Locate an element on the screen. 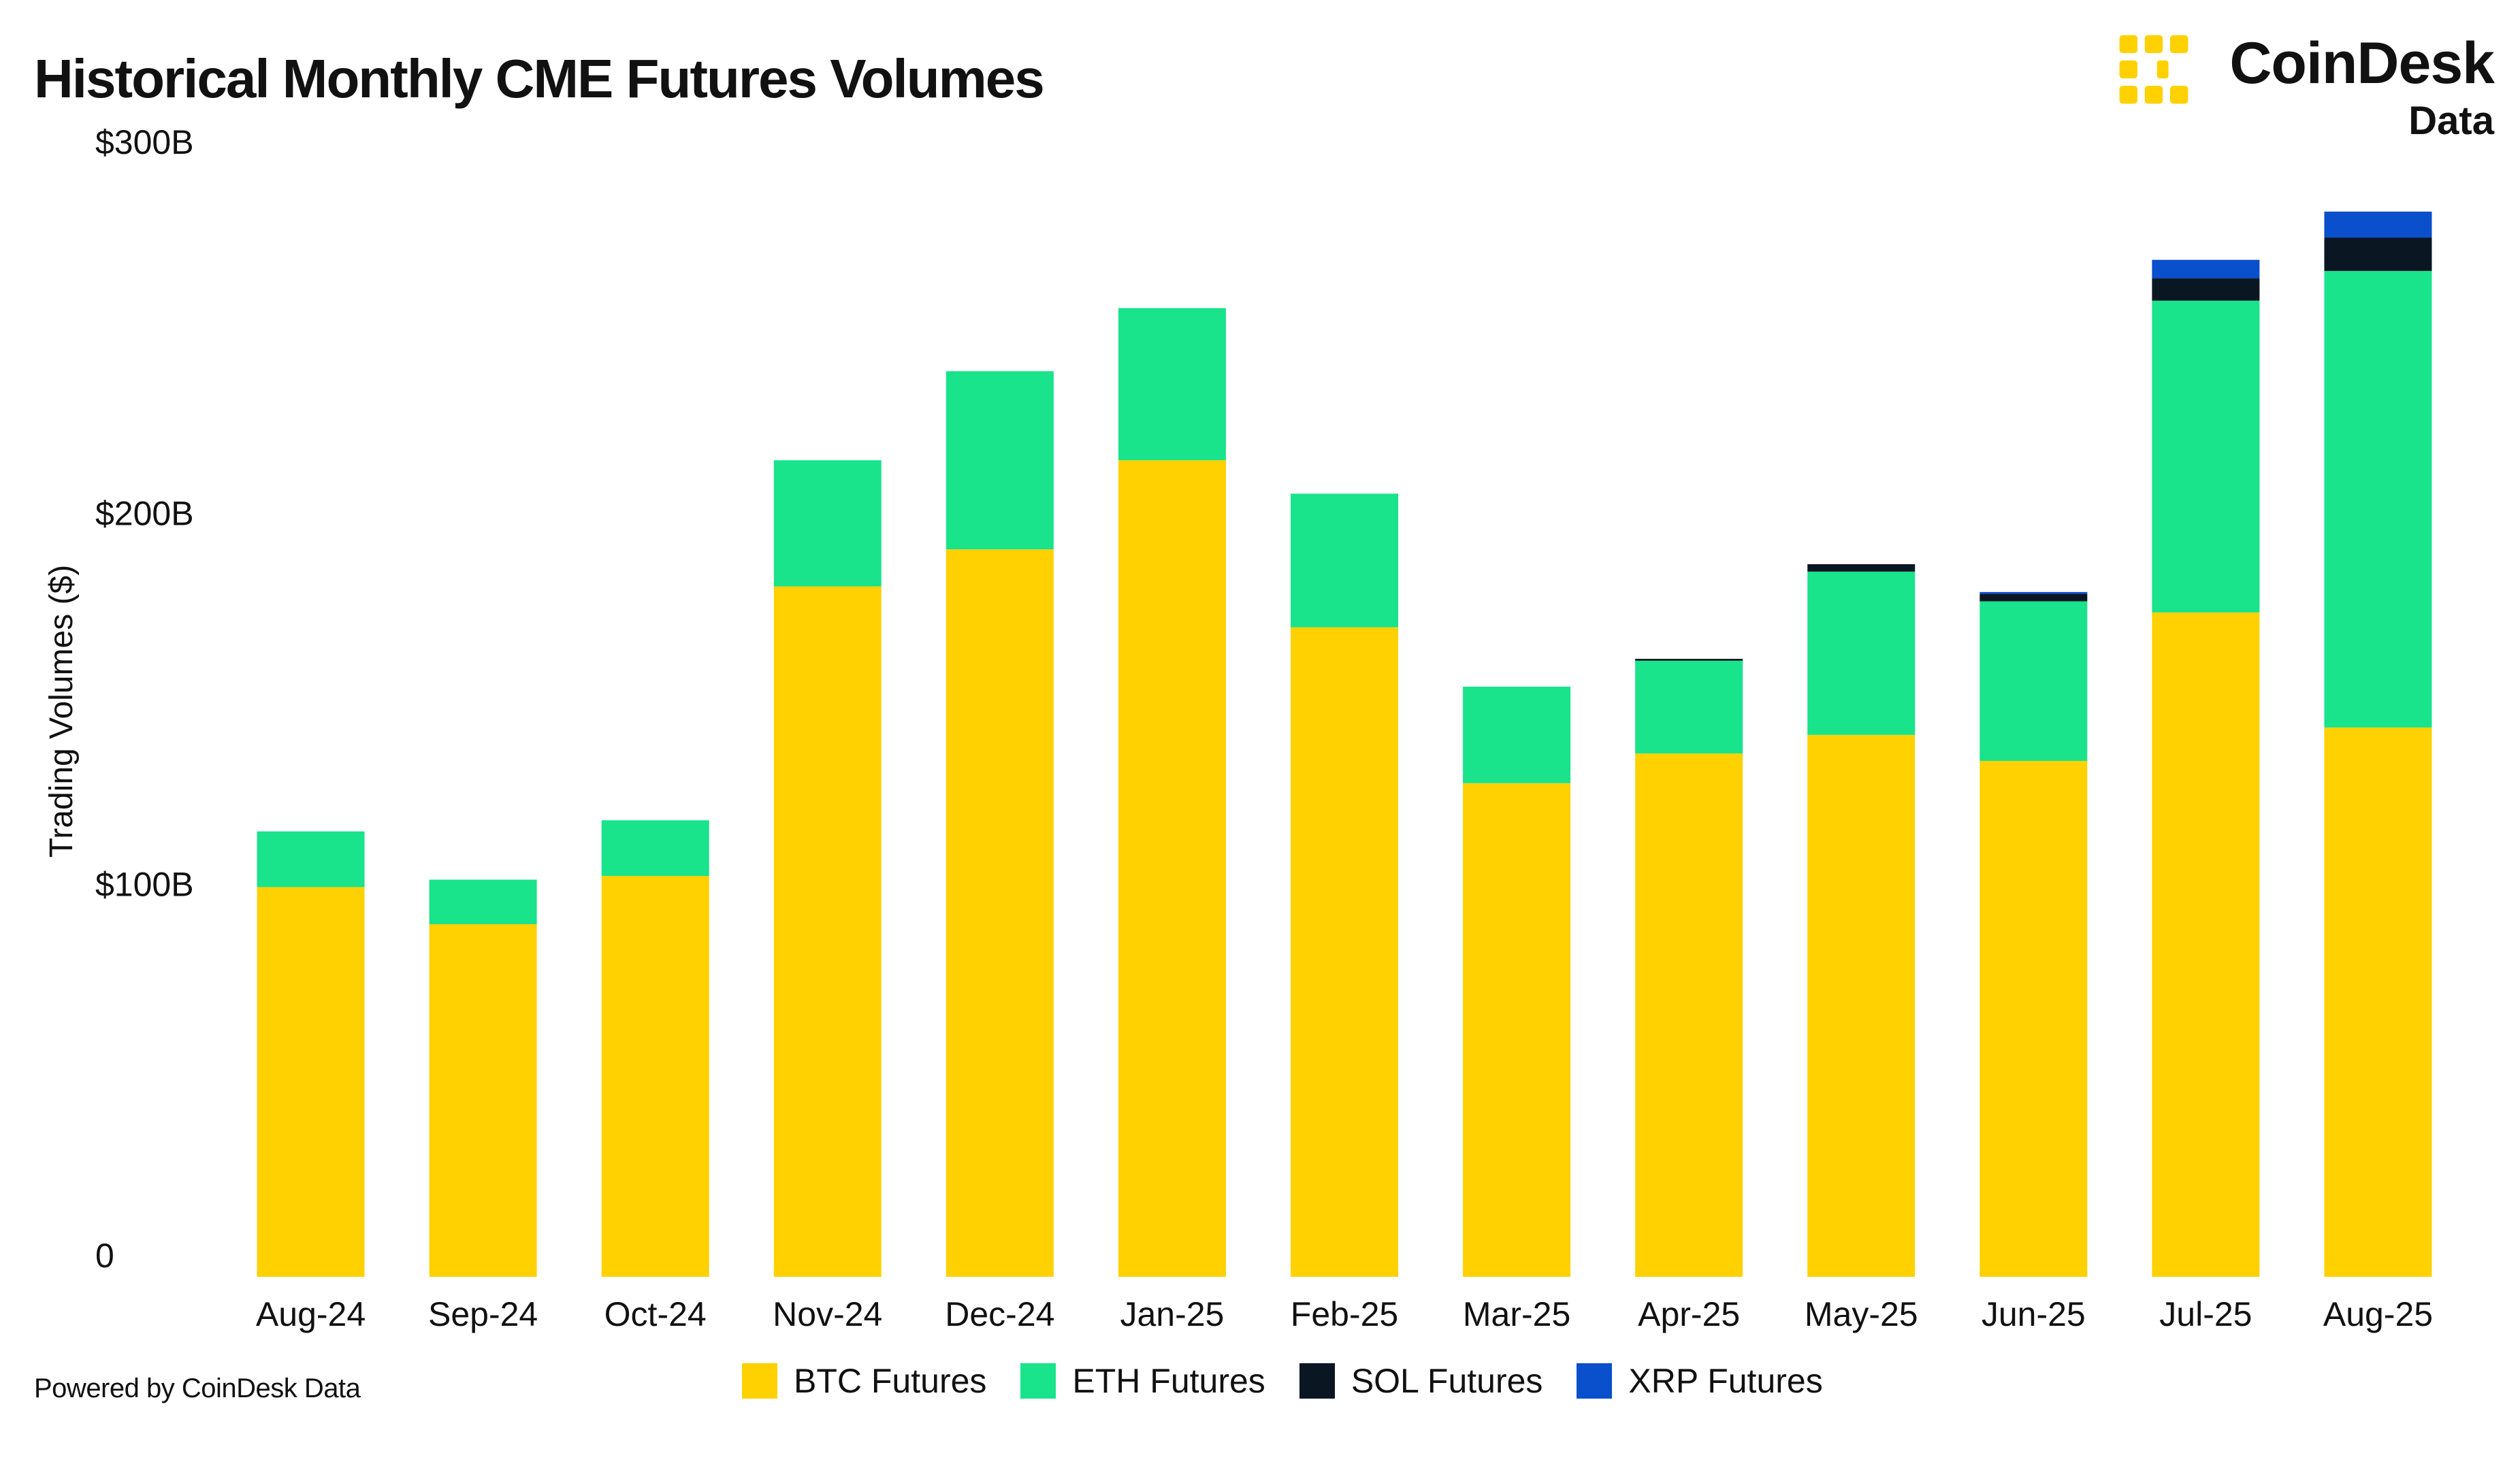 Image resolution: width=2520 pixels, height=1466 pixels. x-tick-label: Jul-25 is located at coordinates (2206, 1314).